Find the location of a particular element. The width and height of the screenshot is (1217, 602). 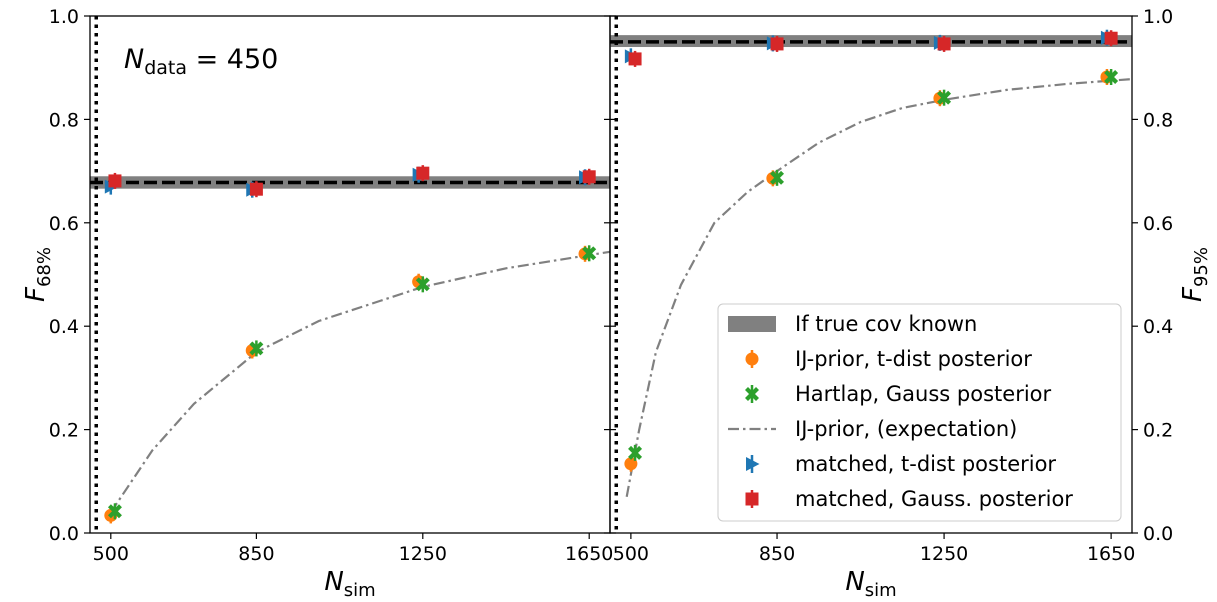

legend-label: IJ-prior, (expectation) is located at coordinates (906, 429).